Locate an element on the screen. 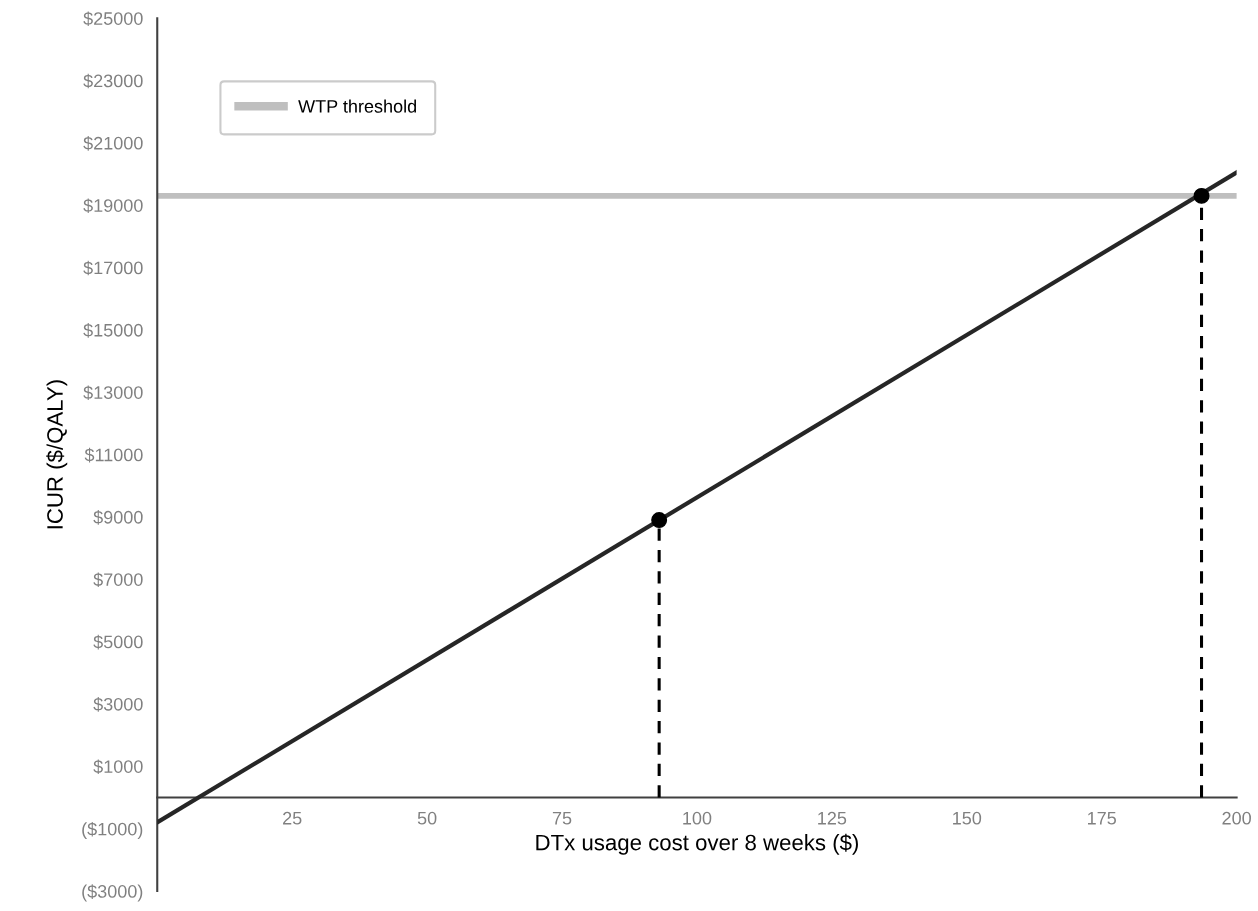 This screenshot has height=911, width=1258. y-tick-label: $11000 is located at coordinates (113, 455).